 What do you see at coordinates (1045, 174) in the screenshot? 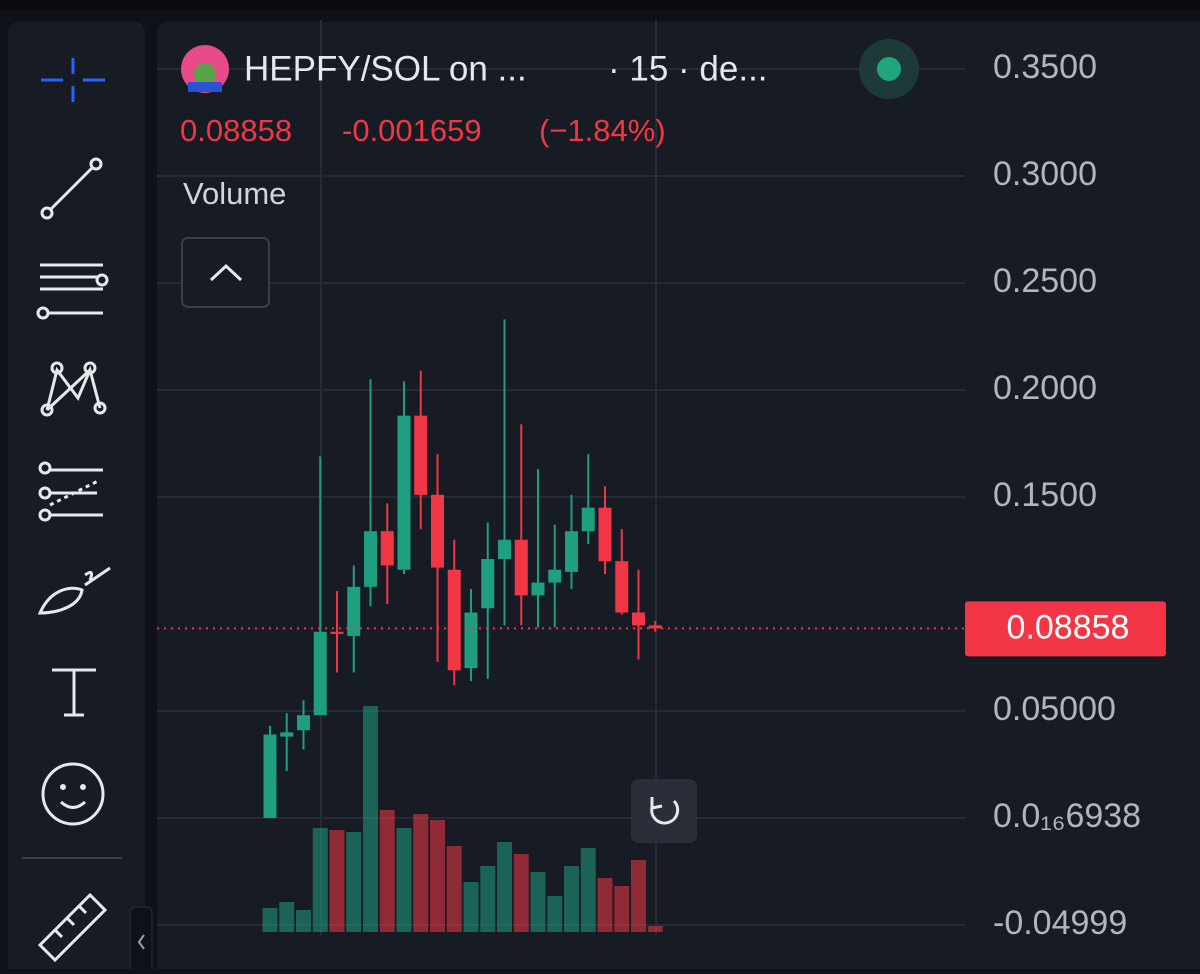
I see `y-tick-label: 0.3000` at bounding box center [1045, 174].